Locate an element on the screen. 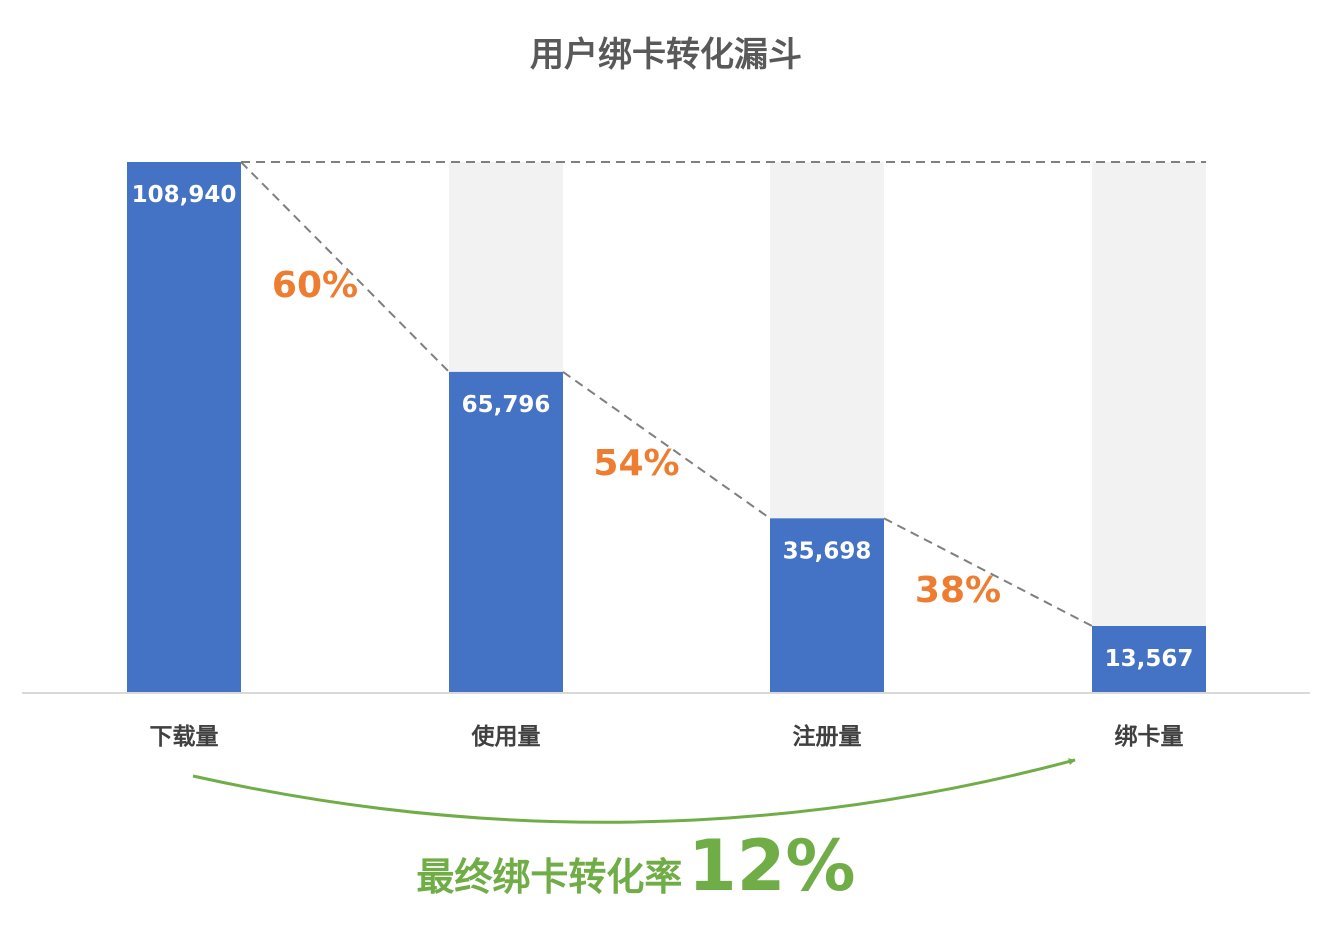 This screenshot has height=947, width=1333. final-conversion-text: 最终绑卡转化率 12% is located at coordinates (635, 866).